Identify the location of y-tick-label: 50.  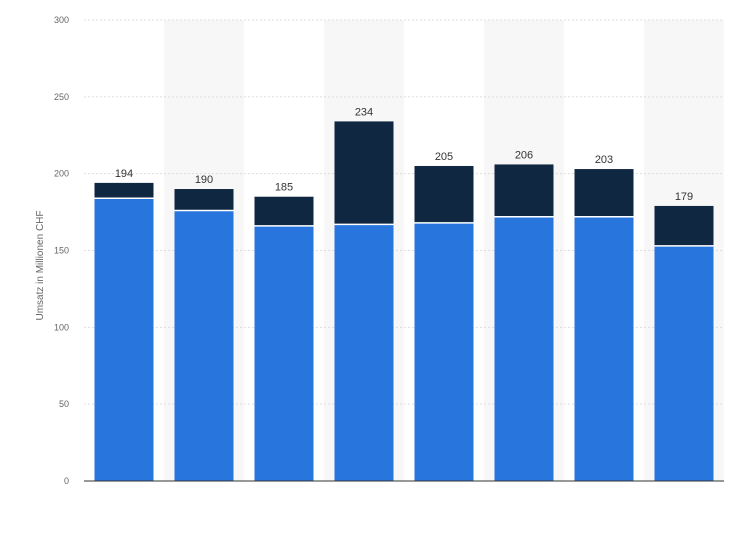
(64, 404).